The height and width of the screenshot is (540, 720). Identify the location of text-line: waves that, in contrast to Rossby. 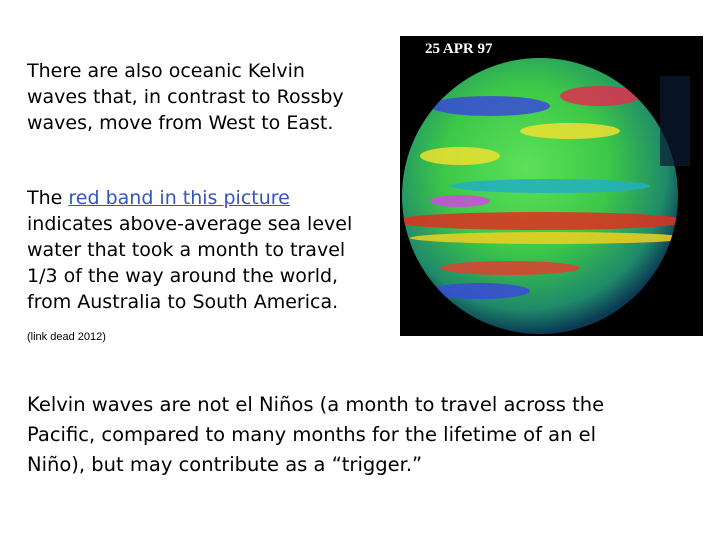
(185, 97).